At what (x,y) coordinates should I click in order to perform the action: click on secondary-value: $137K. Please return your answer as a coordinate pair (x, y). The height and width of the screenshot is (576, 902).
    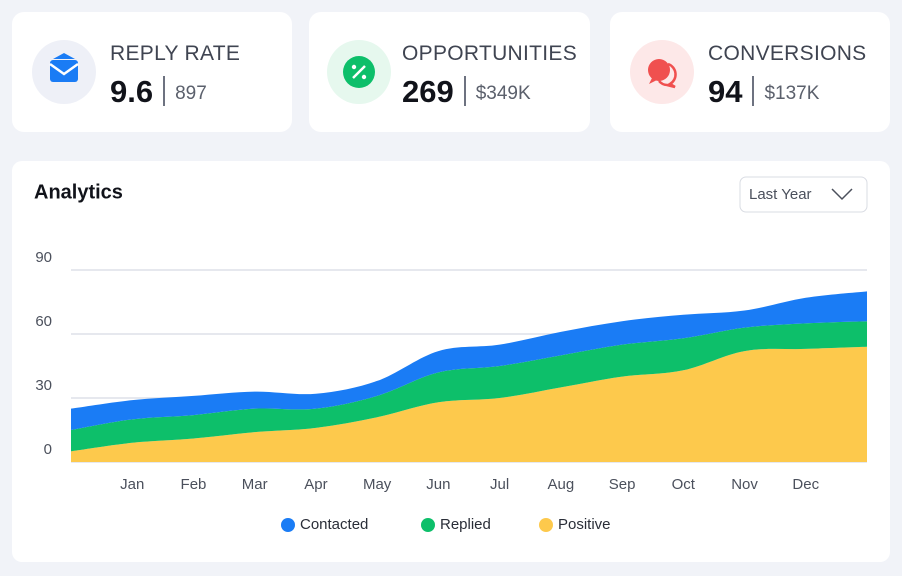
    Looking at the image, I should click on (792, 93).